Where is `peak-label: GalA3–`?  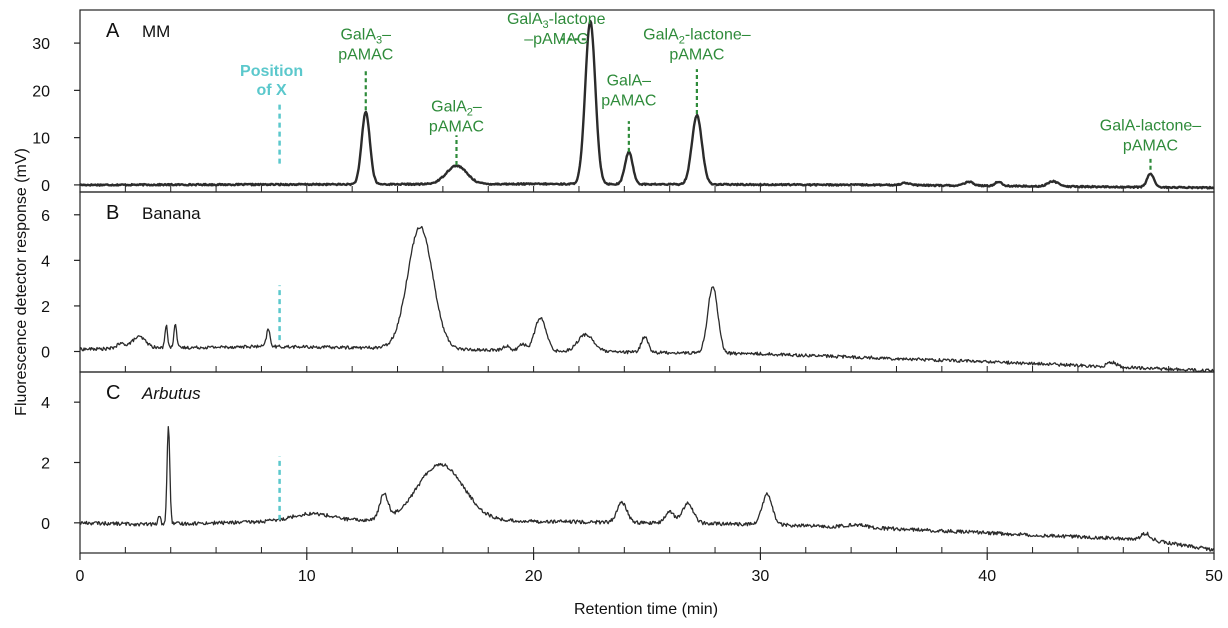
peak-label: GalA3– is located at coordinates (365, 36).